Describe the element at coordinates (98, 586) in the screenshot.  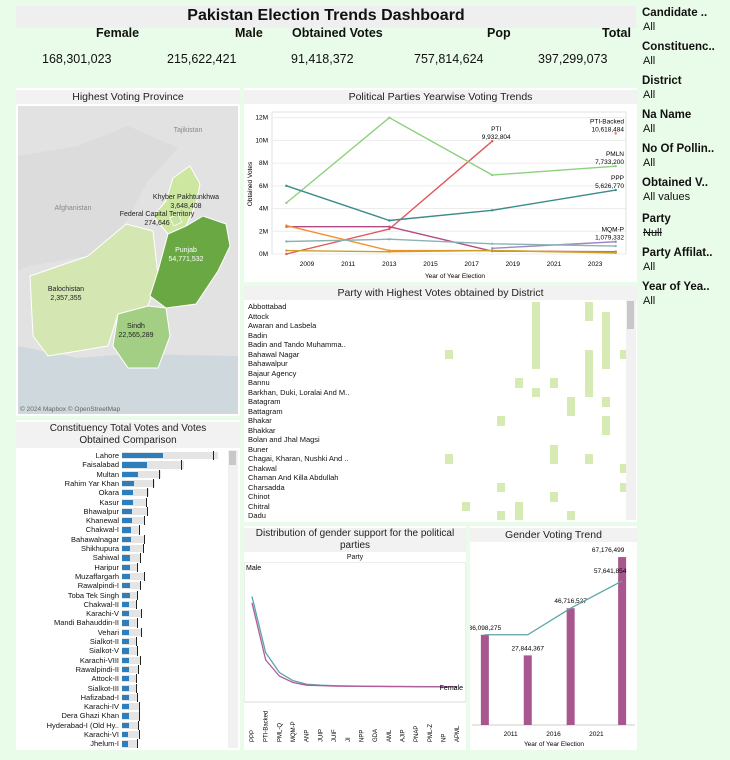
I see `constituency-label: Rawalpindi-I` at that location.